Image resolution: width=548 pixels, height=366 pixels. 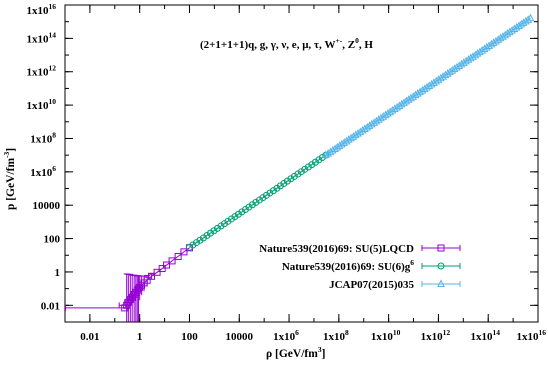 I want to click on x-tick-label: 1x10¹⁴, so click(x=485, y=335).